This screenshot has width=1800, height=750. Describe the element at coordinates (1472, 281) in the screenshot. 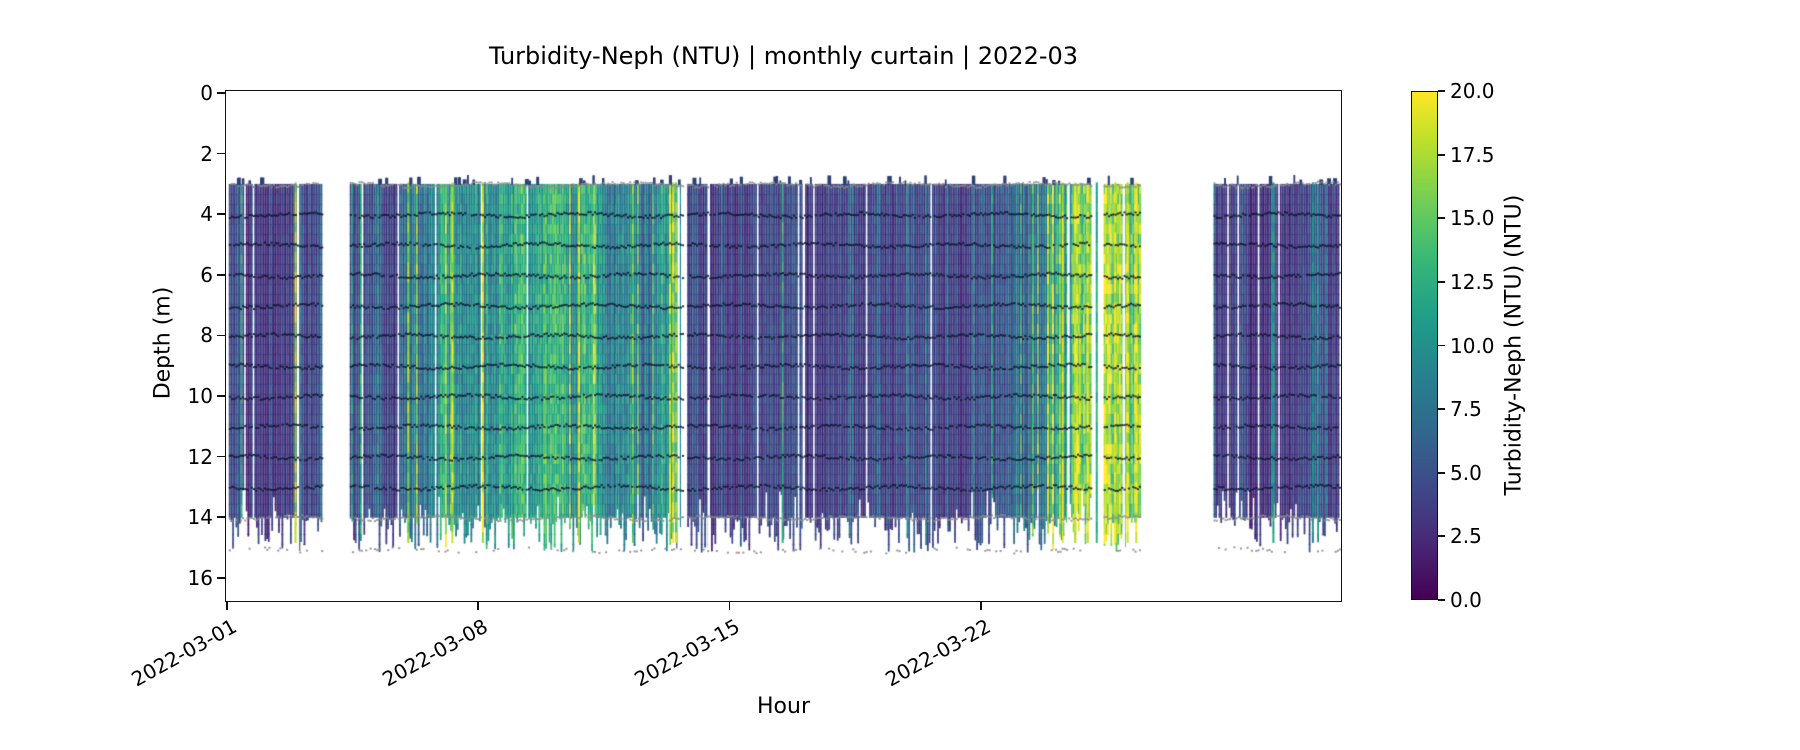

I see `colorbar-tick-label: 12.5` at that location.